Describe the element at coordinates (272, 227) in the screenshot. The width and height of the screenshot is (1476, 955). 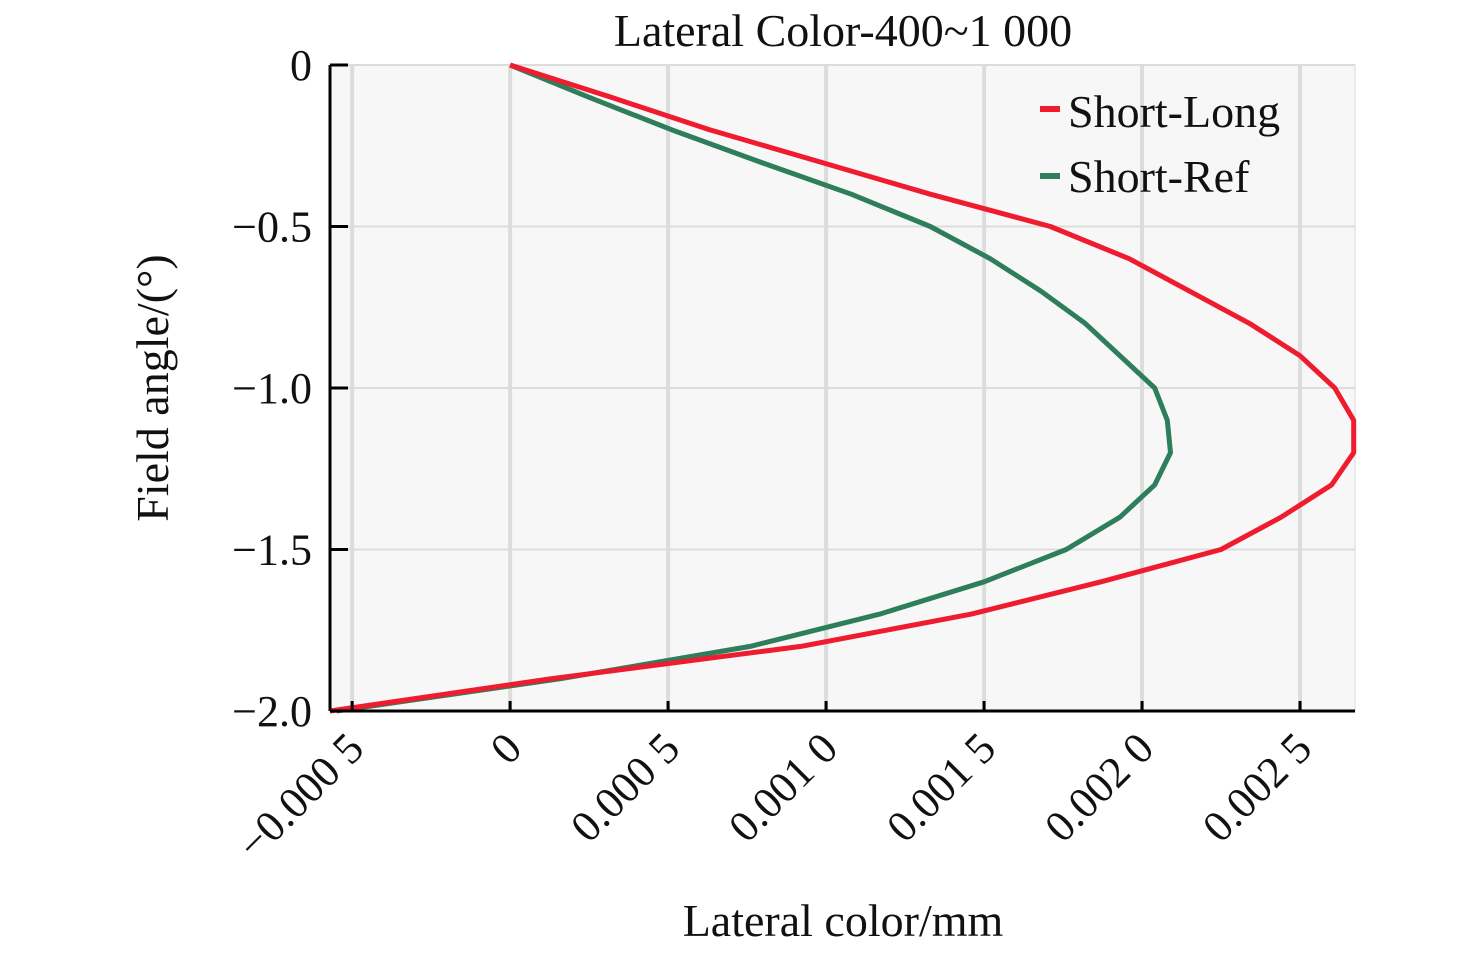
I see `y-tick-label: −0.5` at that location.